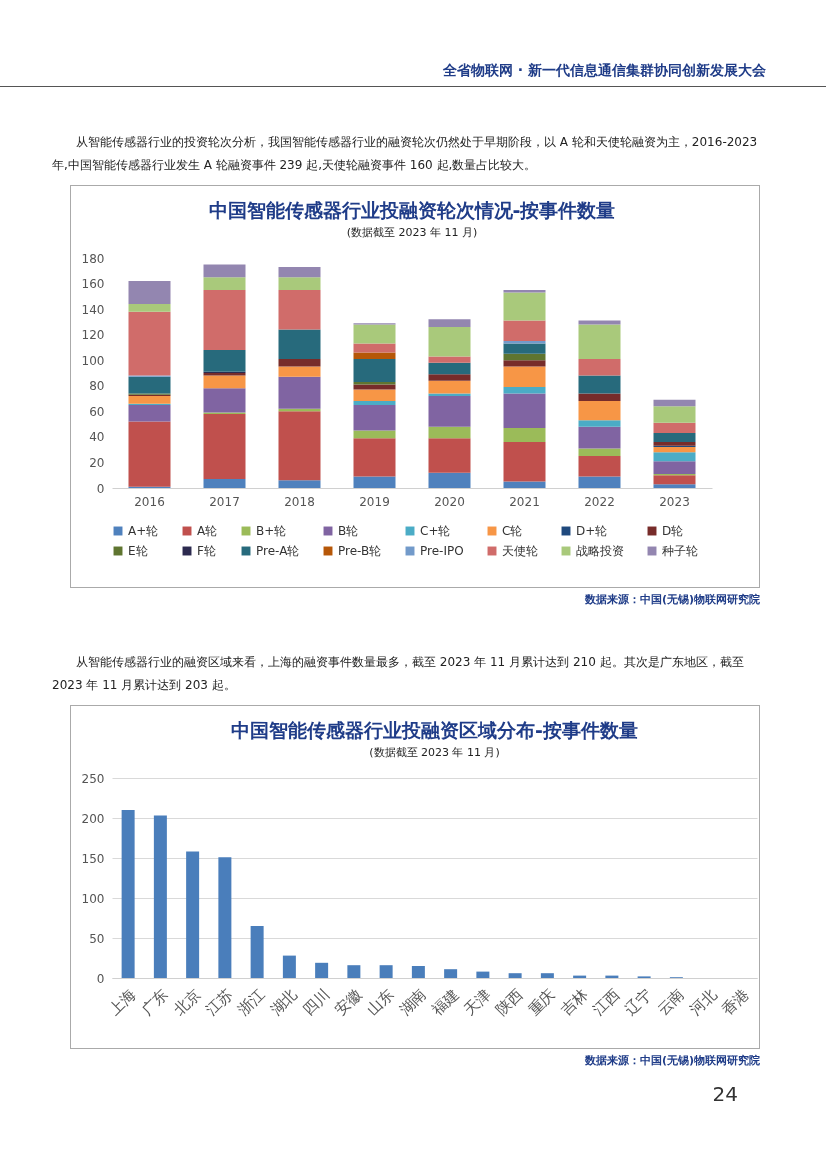  What do you see at coordinates (435, 531) in the screenshot?
I see `legend-label: C+轮` at bounding box center [435, 531].